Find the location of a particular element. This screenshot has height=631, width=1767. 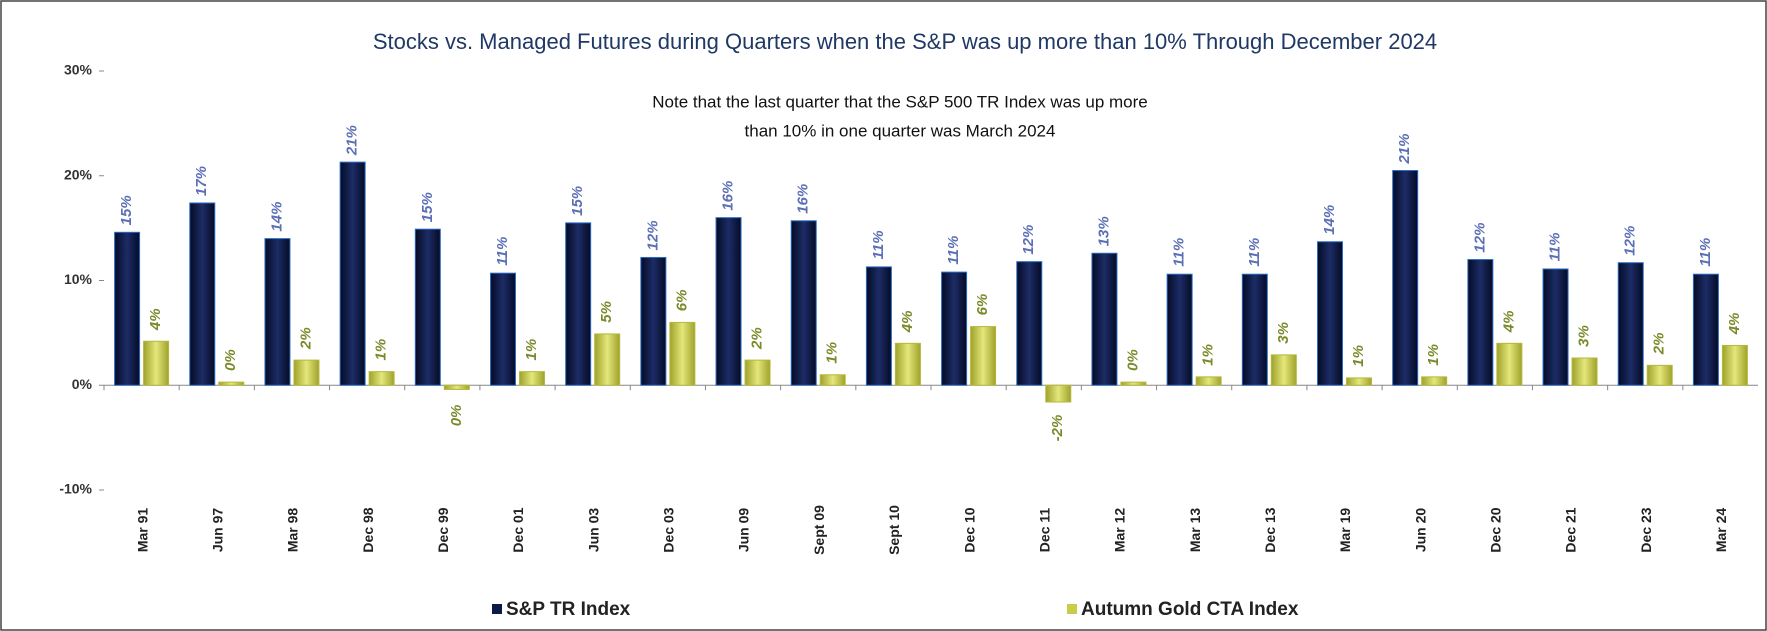

x-tick-label: Mar 12 is located at coordinates (1120, 530).